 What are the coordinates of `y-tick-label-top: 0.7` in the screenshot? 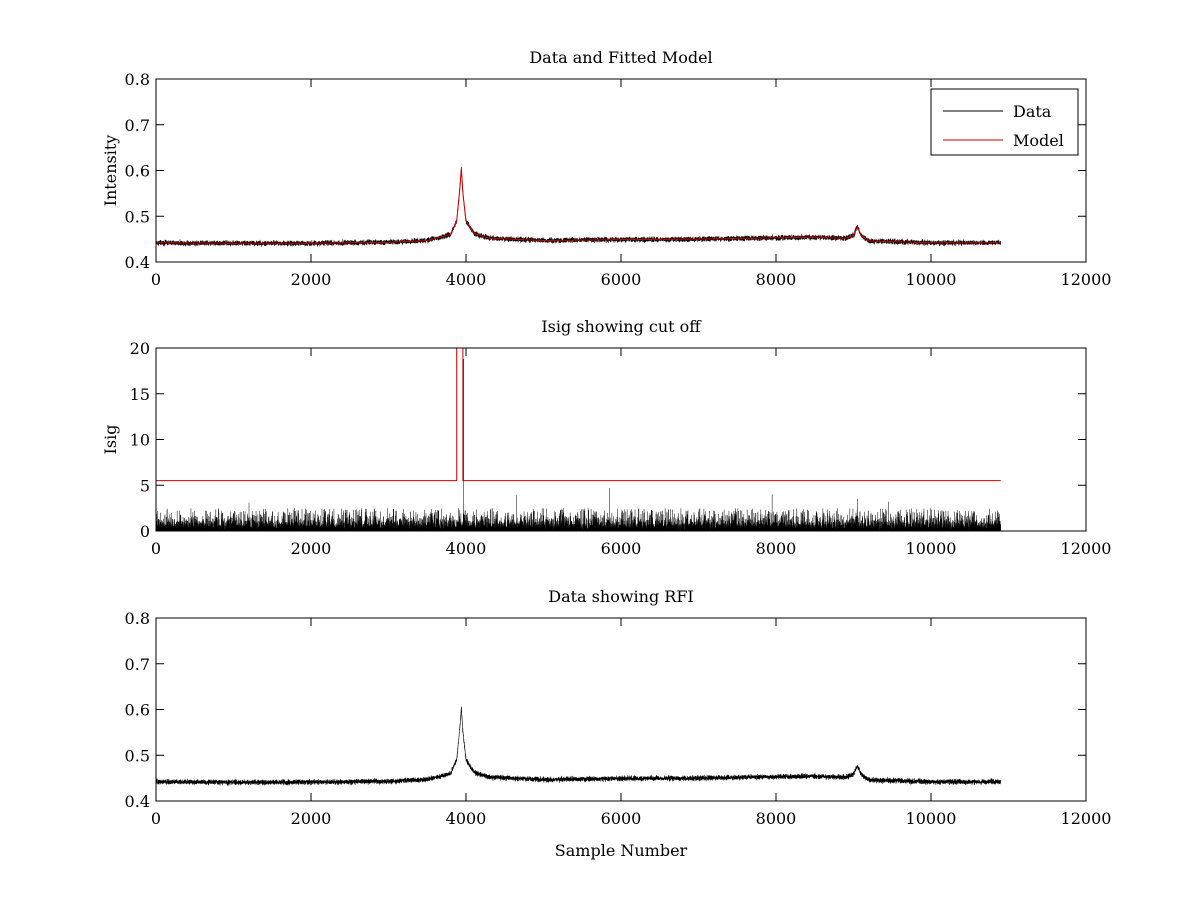 It's located at (137, 125).